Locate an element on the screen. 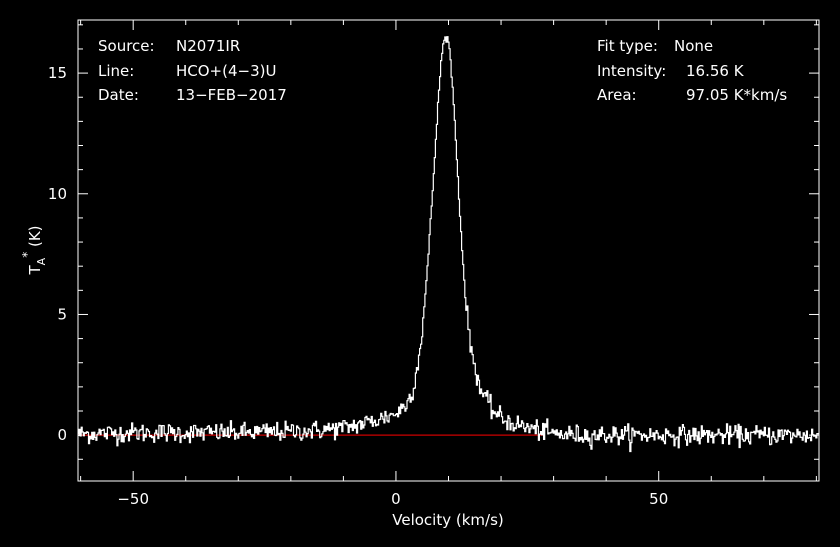  date-label: Date: is located at coordinates (118, 95).